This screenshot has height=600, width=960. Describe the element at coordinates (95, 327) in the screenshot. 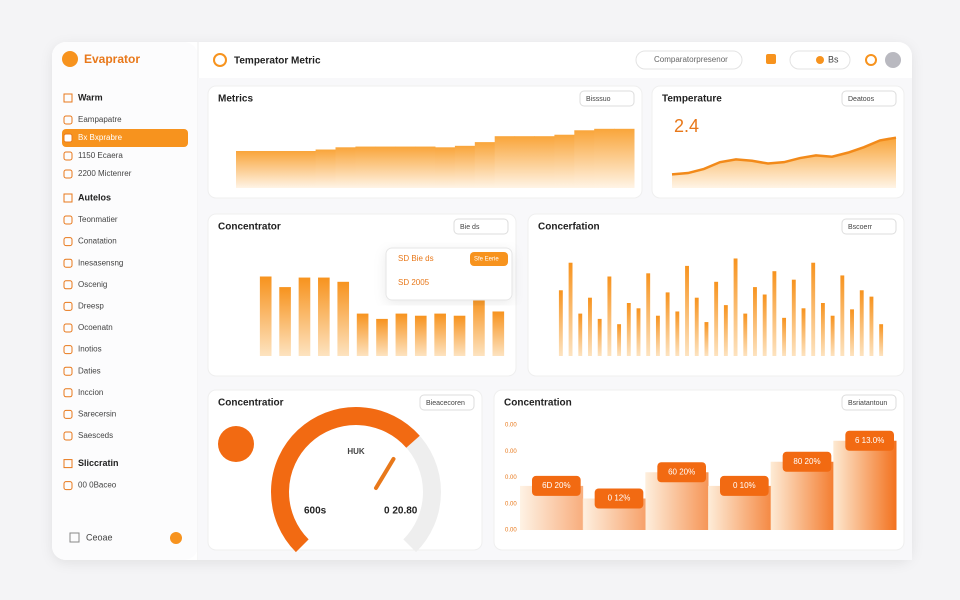

I see `nav-item: Ocoenatn` at that location.